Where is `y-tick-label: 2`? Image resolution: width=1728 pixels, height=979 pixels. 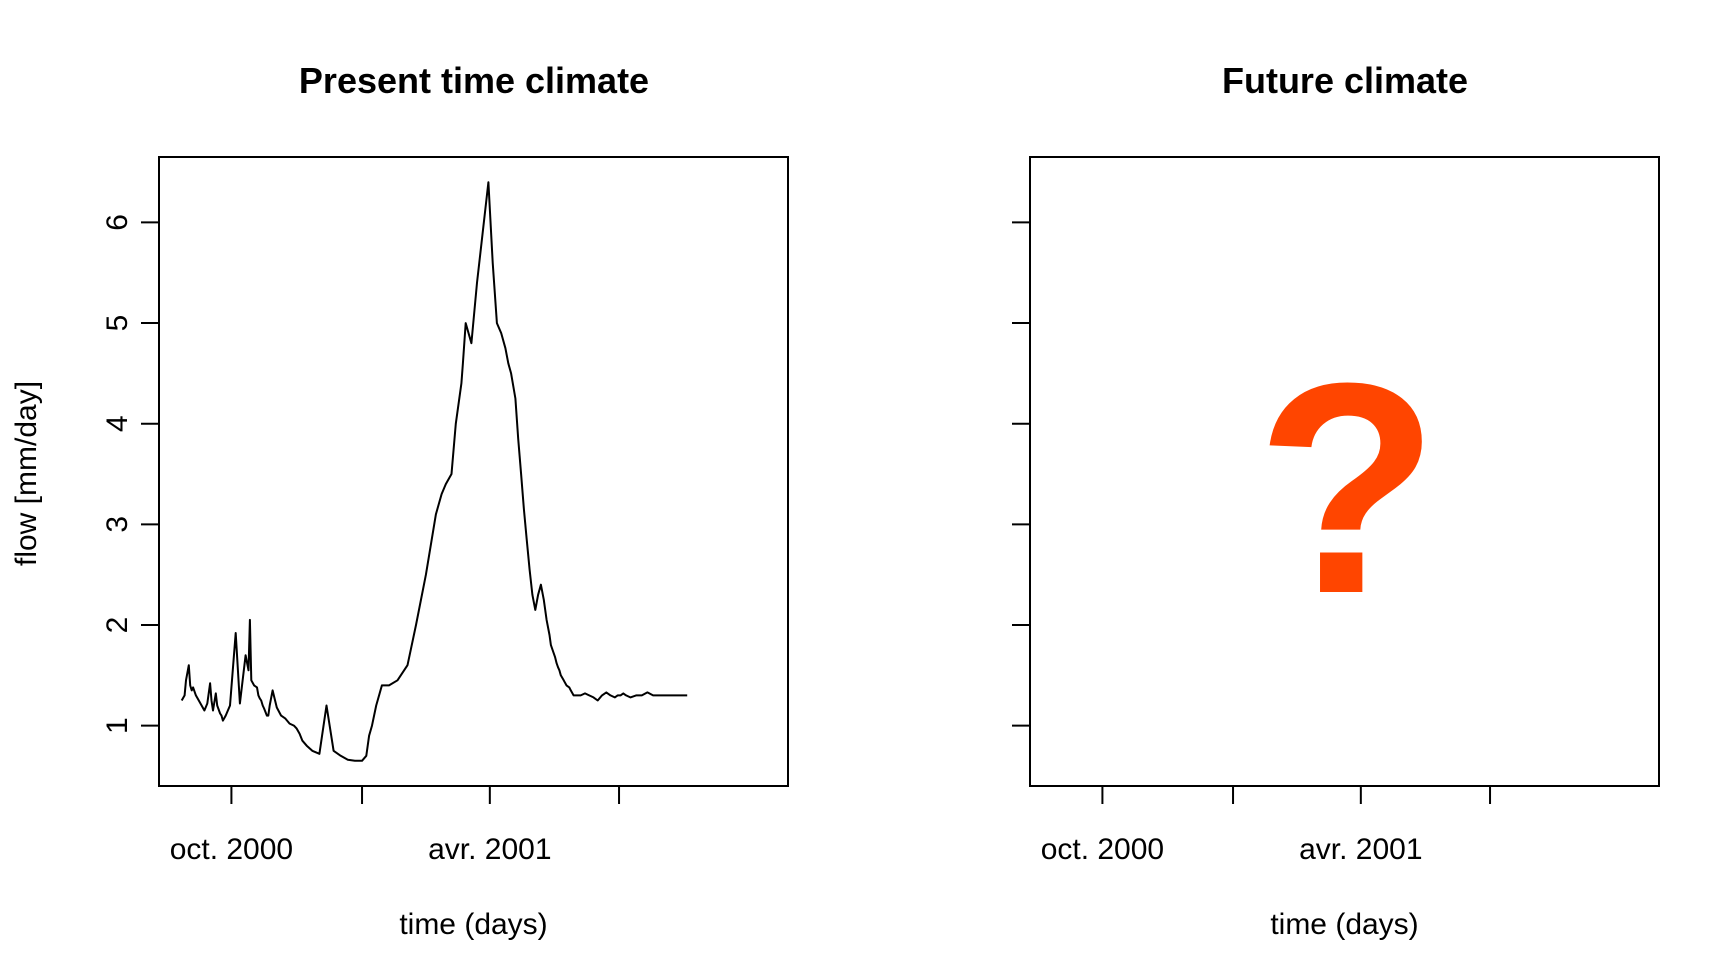
y-tick-label: 2 is located at coordinates (117, 625).